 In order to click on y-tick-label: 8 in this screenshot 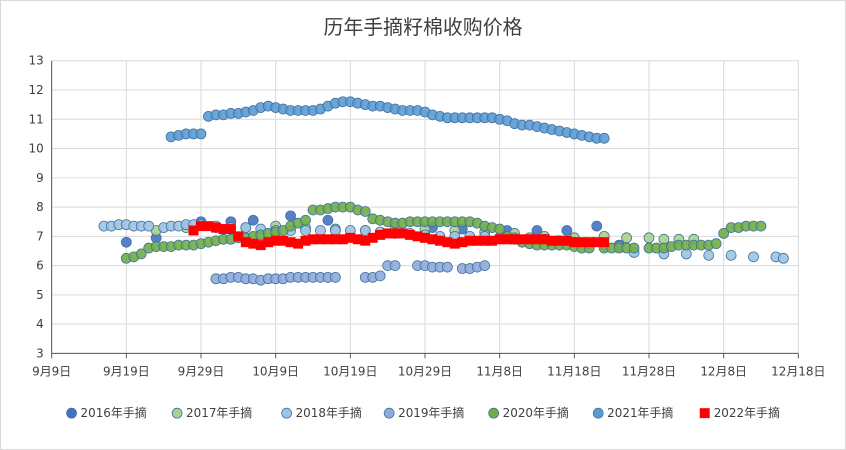, I will do `click(40, 207)`.